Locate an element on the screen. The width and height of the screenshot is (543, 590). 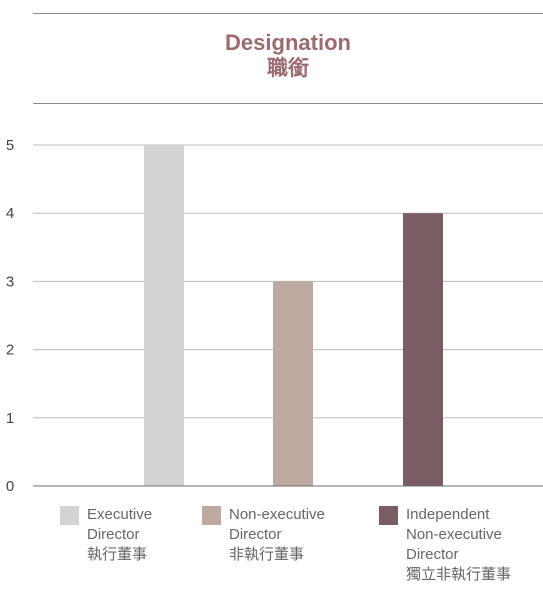
y-tick-label: 1 is located at coordinates (10, 418).